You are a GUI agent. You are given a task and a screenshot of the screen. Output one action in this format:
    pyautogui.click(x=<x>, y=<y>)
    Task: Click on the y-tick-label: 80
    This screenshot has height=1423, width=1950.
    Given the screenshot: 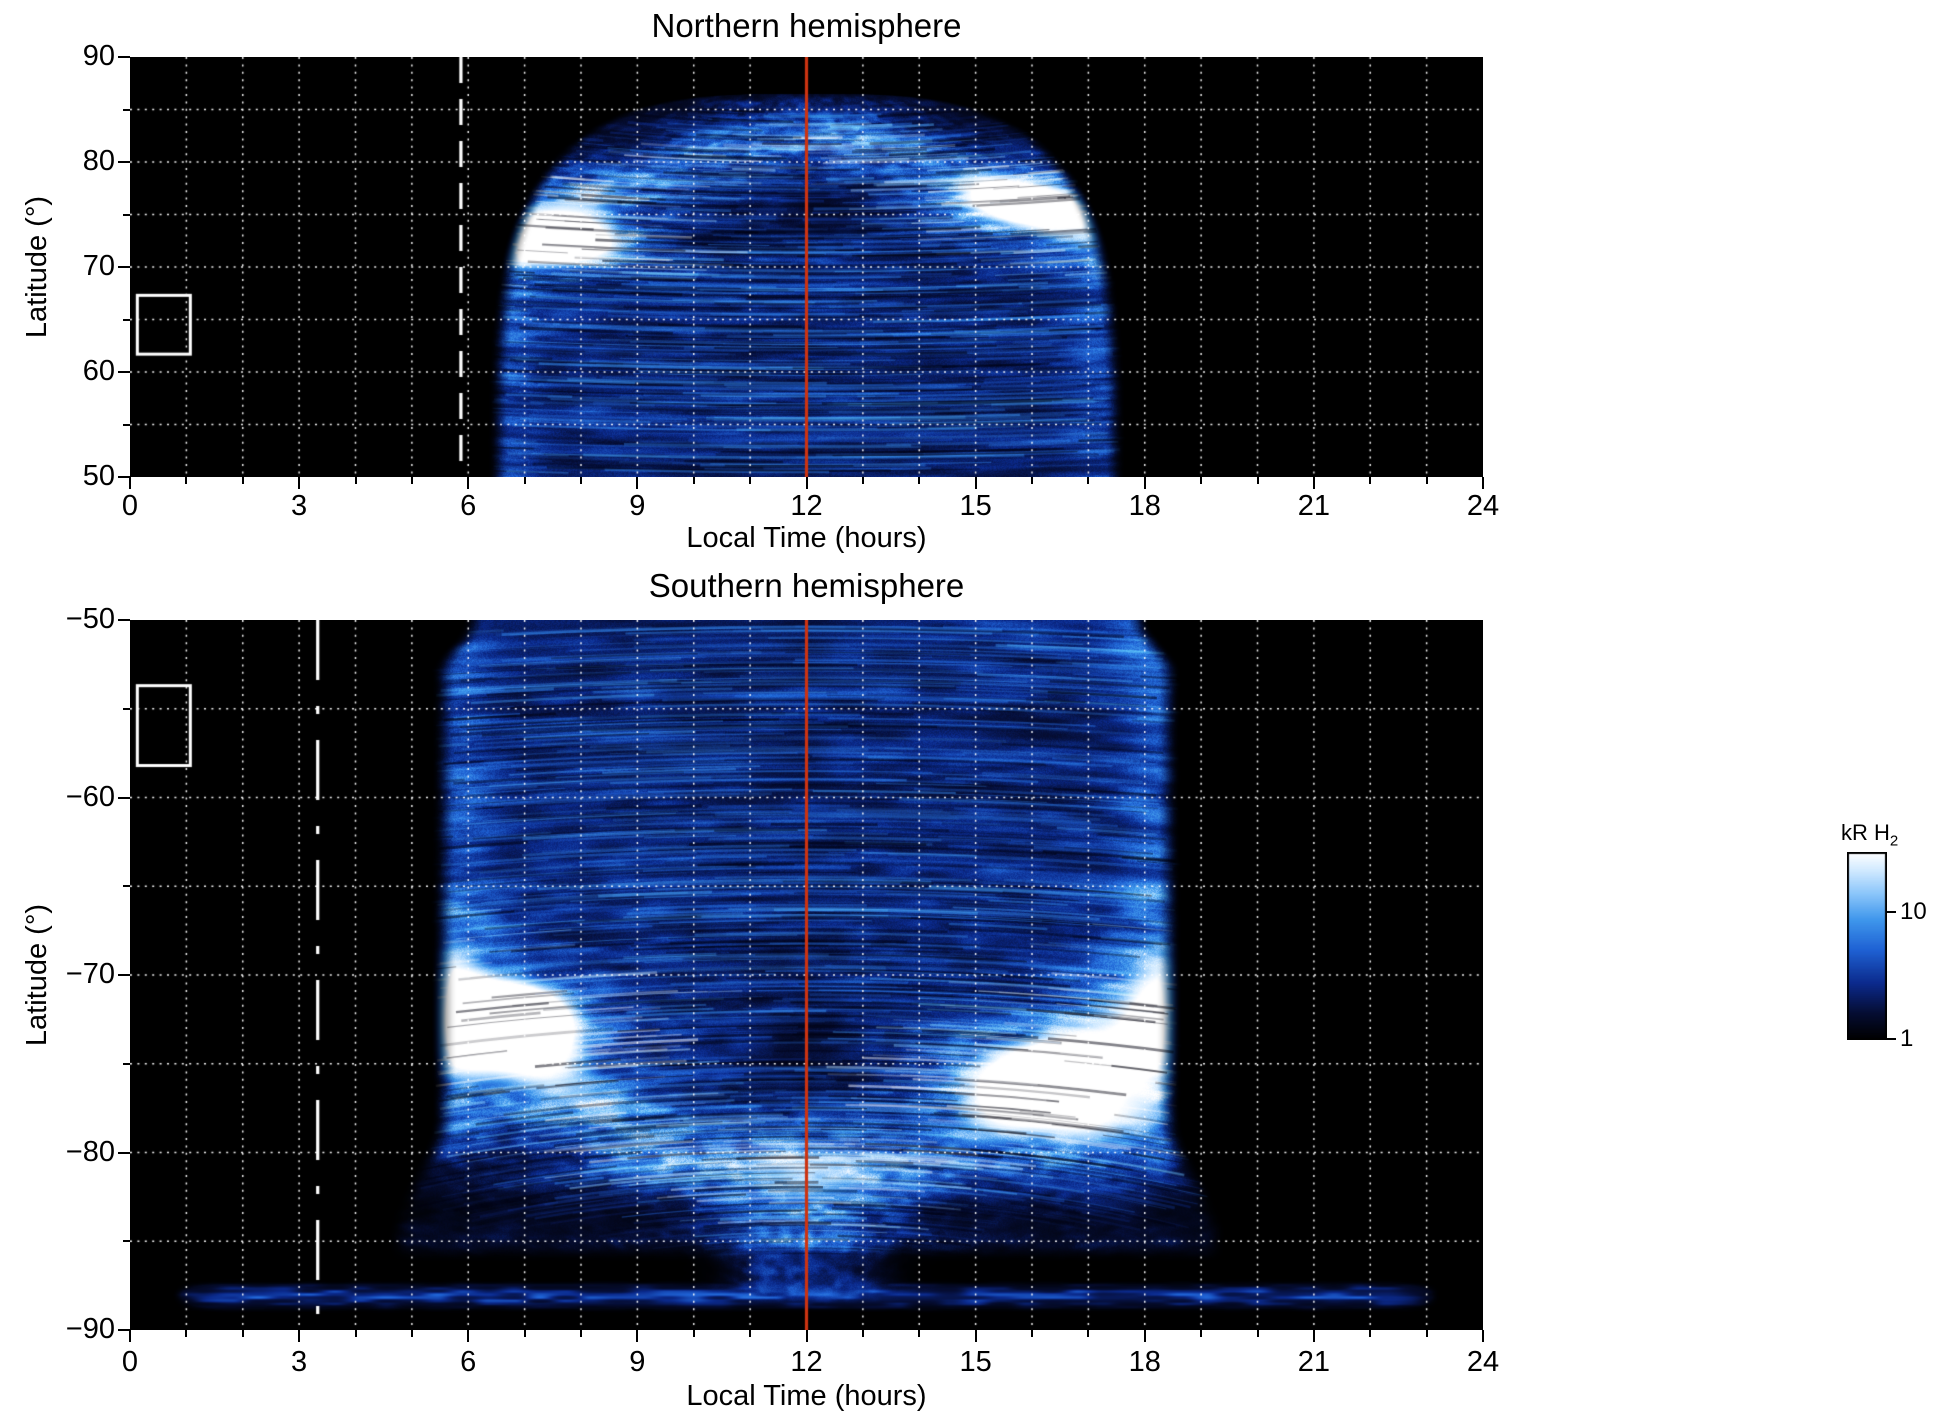 What is the action you would take?
    pyautogui.click(x=98, y=161)
    